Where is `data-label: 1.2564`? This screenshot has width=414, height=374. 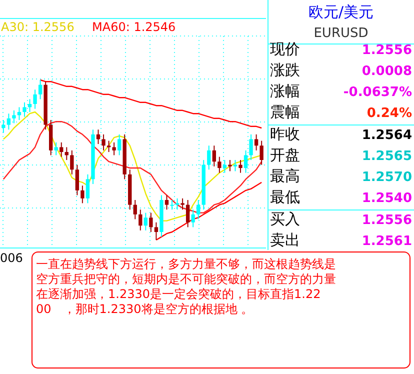
data-label: 1.2564 is located at coordinates (387, 135).